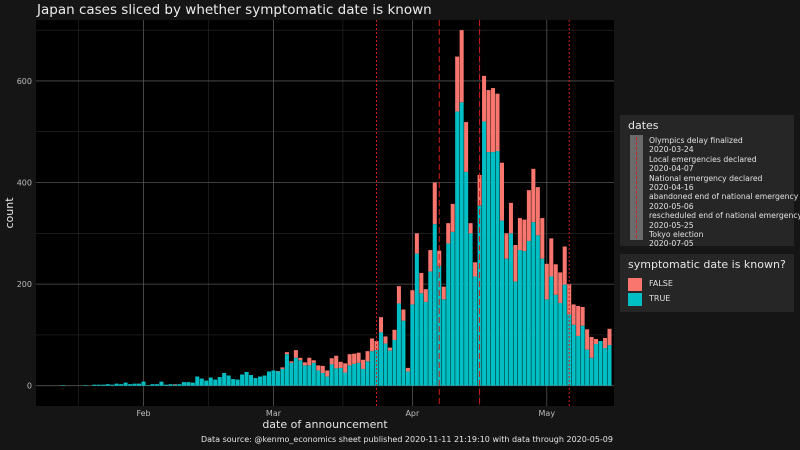  Describe the element at coordinates (706, 178) in the screenshot. I see `dates-legend-line: National emergency declared` at that location.